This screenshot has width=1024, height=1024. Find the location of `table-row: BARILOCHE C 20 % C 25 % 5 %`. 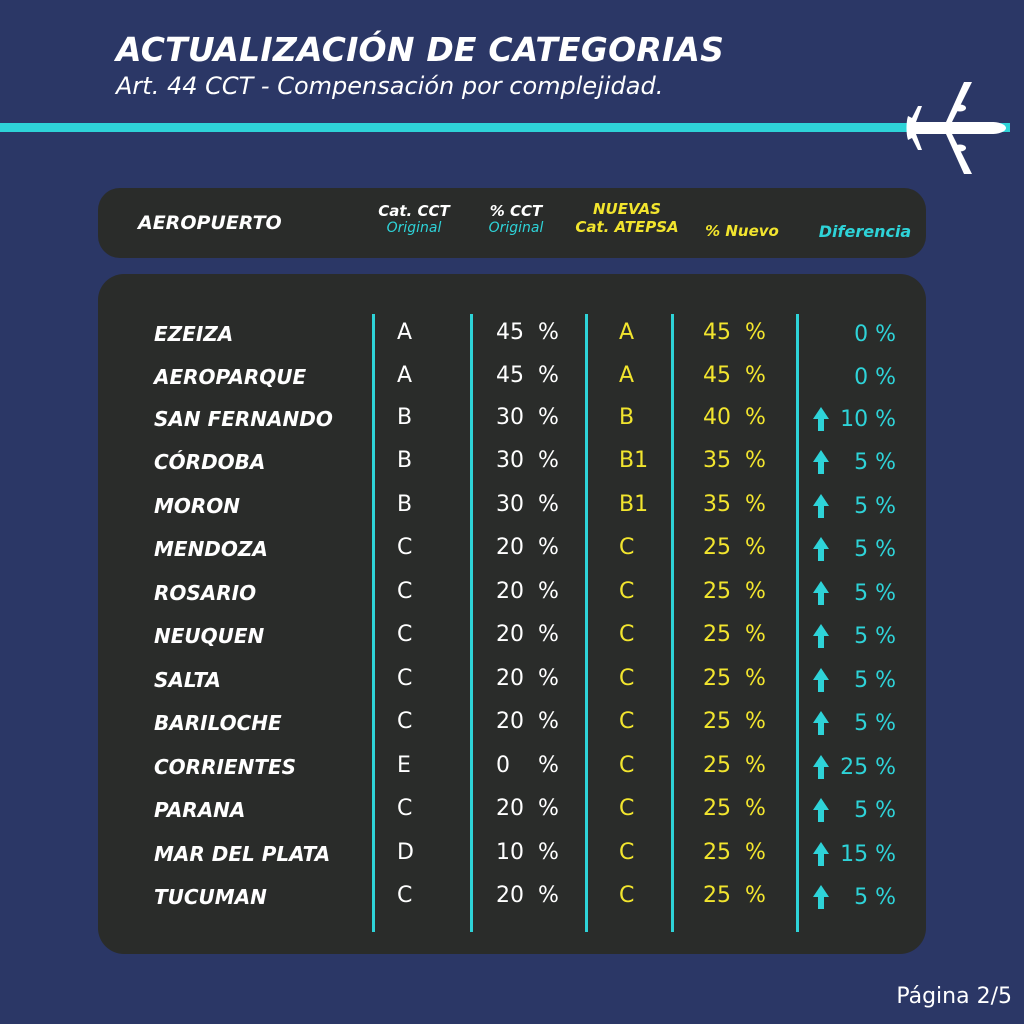

table-row: BARILOCHE C 20 % C 25 % 5 % is located at coordinates (512, 724).